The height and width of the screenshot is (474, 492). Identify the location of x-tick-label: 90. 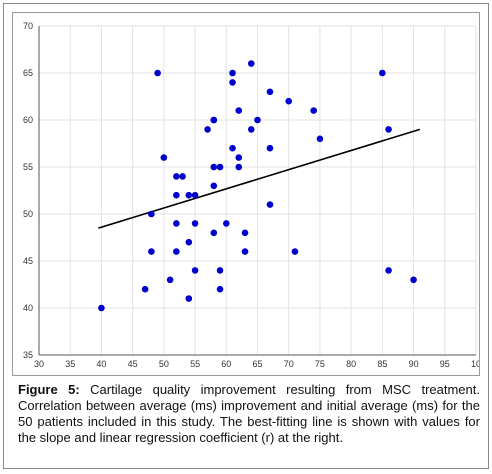
(414, 364).